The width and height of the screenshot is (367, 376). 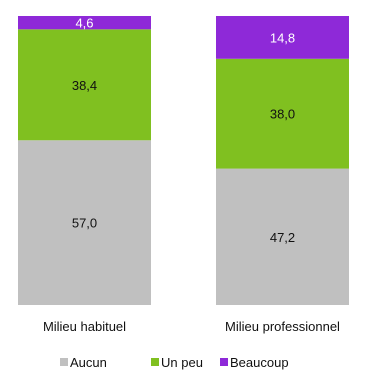 What do you see at coordinates (84, 326) in the screenshot?
I see `category-label: Milieu habituel` at bounding box center [84, 326].